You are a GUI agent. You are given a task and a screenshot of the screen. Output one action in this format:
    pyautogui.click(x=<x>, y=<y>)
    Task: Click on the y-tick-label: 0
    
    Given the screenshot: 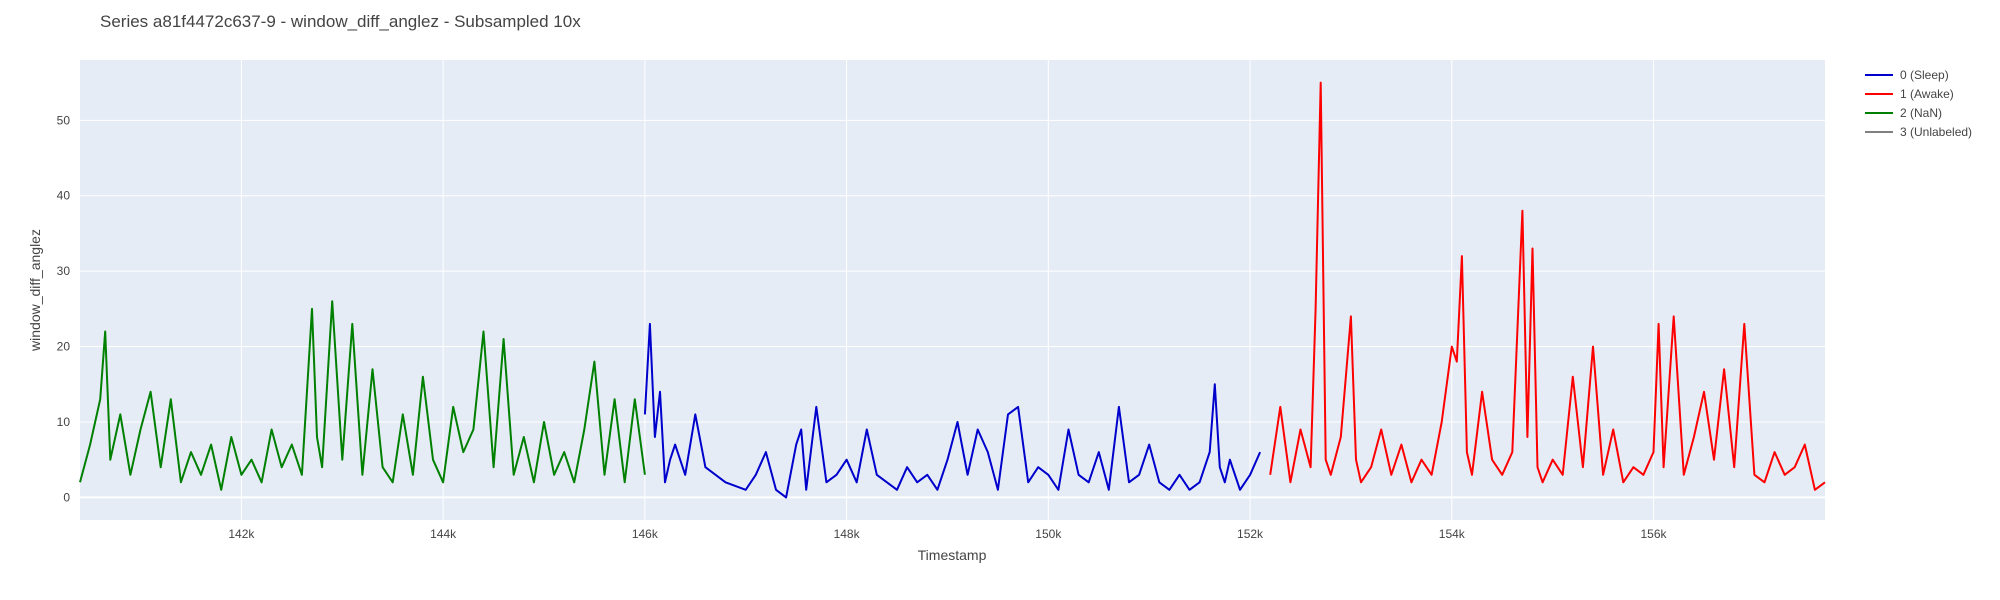 What is the action you would take?
    pyautogui.click(x=66, y=497)
    